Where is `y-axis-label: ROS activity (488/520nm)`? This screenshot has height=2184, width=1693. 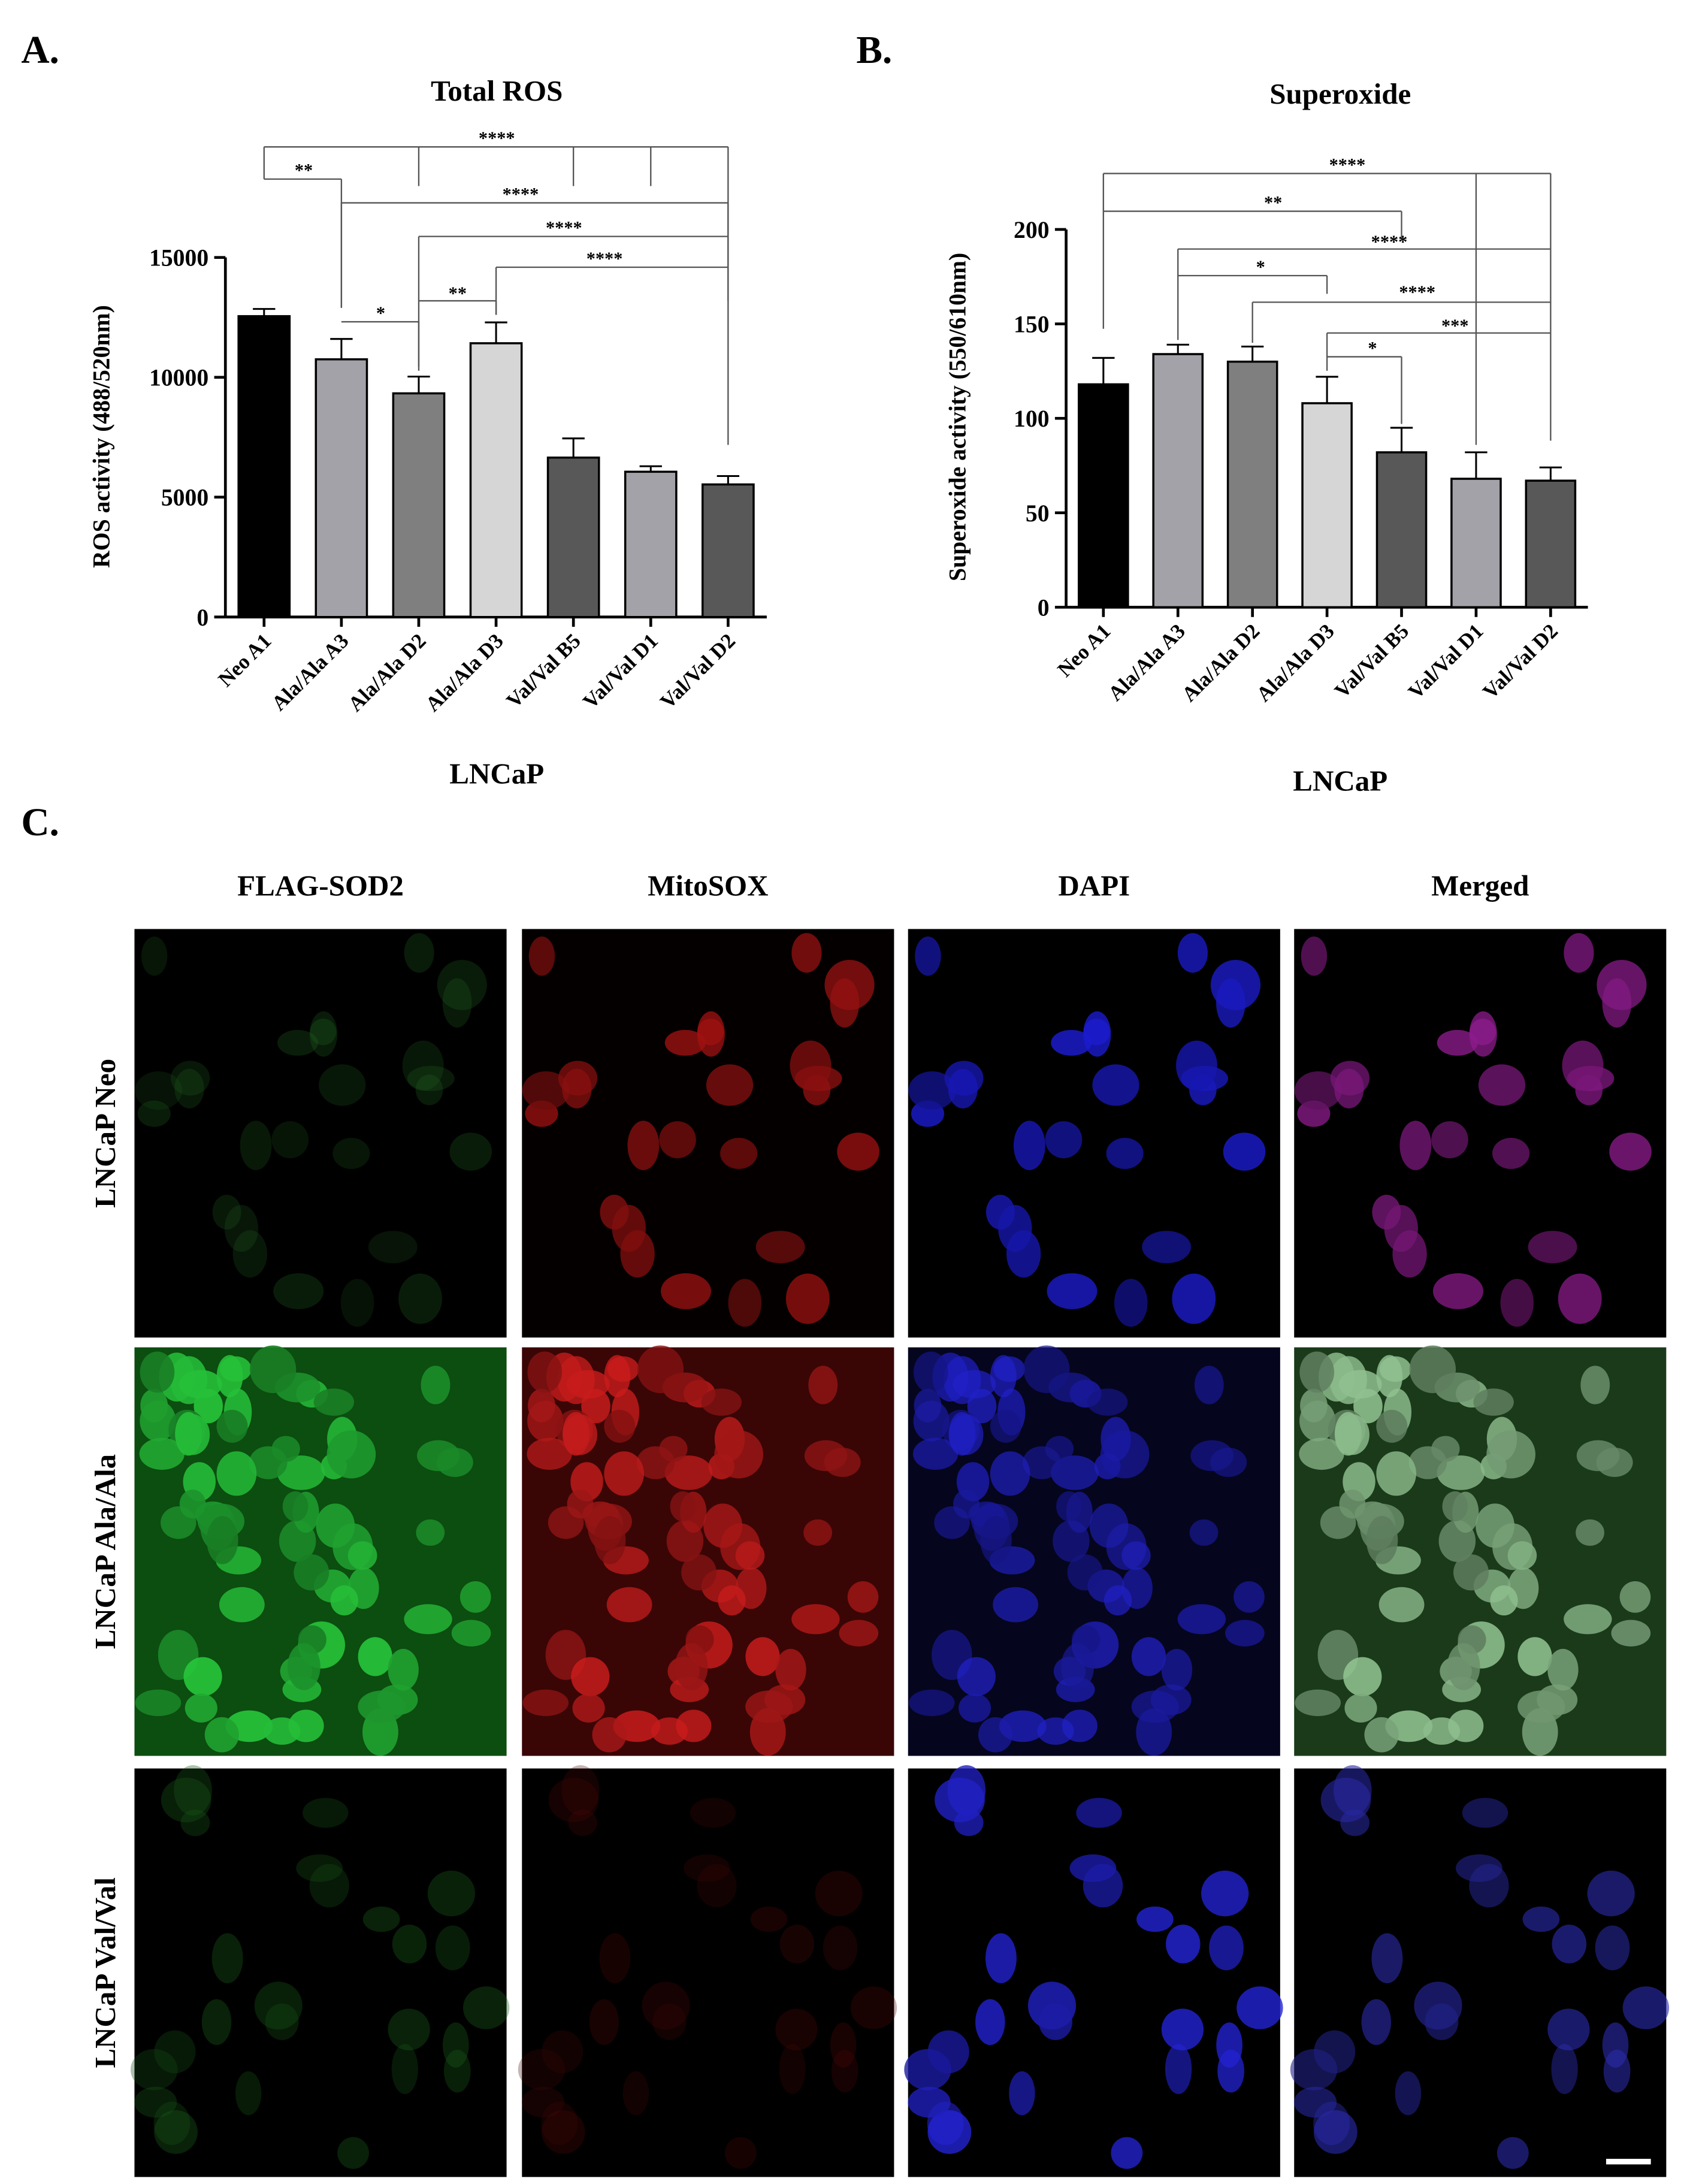 y-axis-label: ROS activity (488/520nm) is located at coordinates (101, 436).